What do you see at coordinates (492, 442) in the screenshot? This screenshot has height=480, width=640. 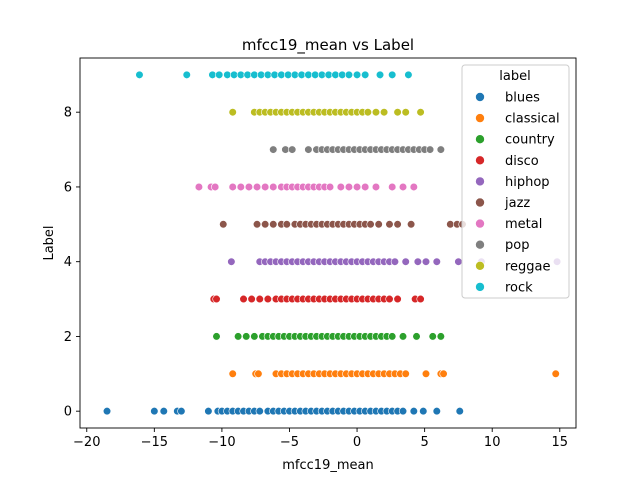 I see `x-tick-label: 10` at bounding box center [492, 442].